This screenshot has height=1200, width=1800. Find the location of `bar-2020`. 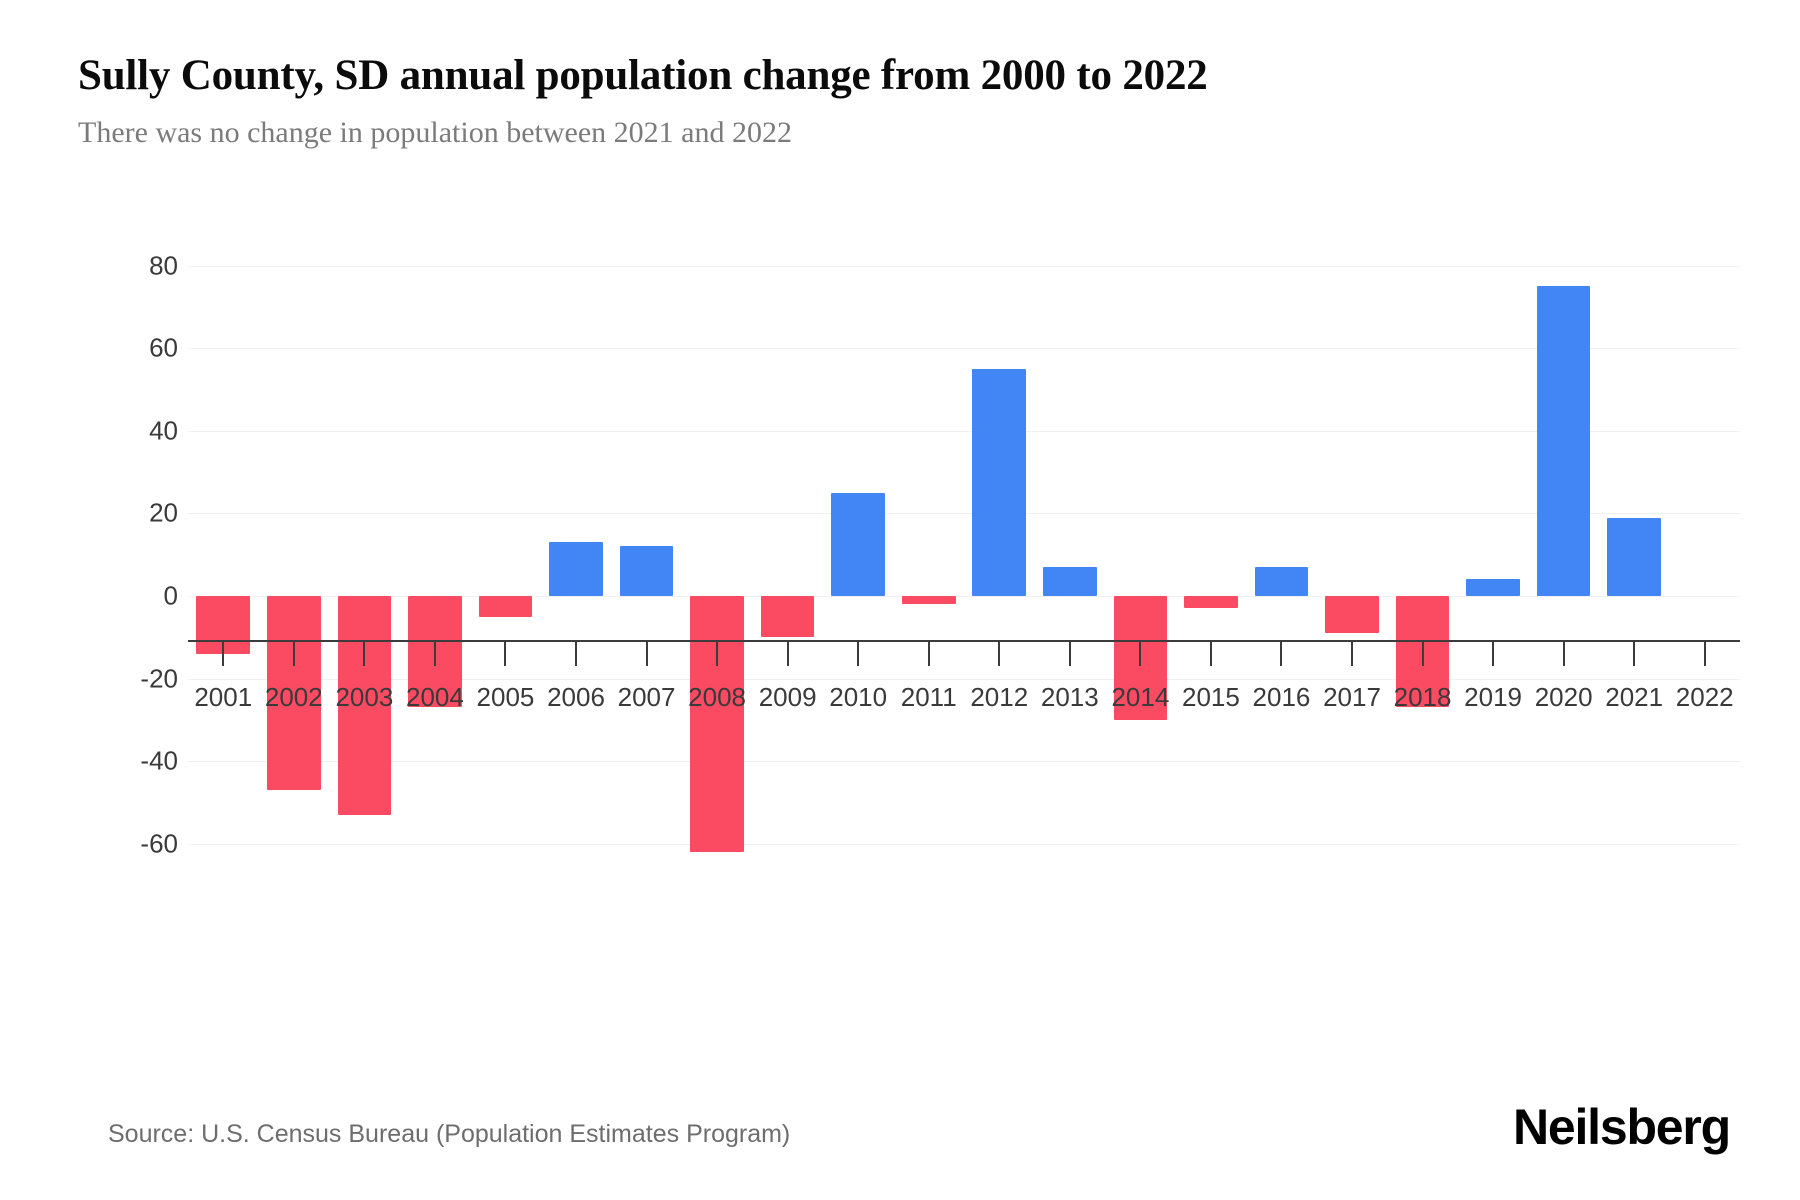

bar-2020 is located at coordinates (1563, 441).